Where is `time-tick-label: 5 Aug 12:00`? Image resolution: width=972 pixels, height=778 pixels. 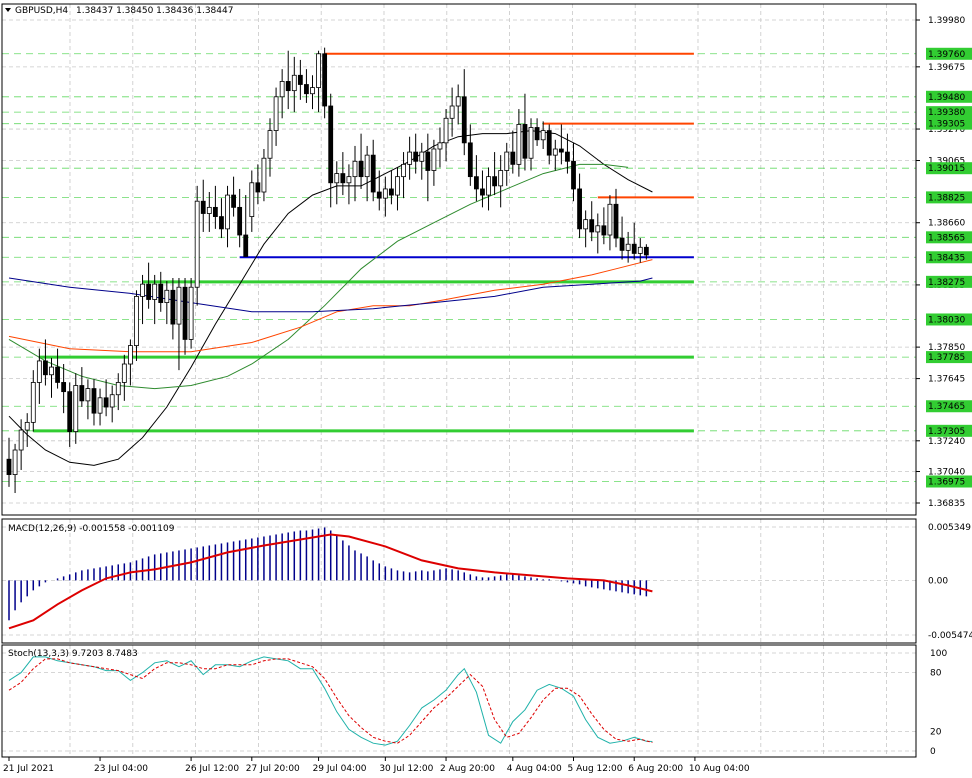 time-tick-label: 5 Aug 12:00 is located at coordinates (595, 769).